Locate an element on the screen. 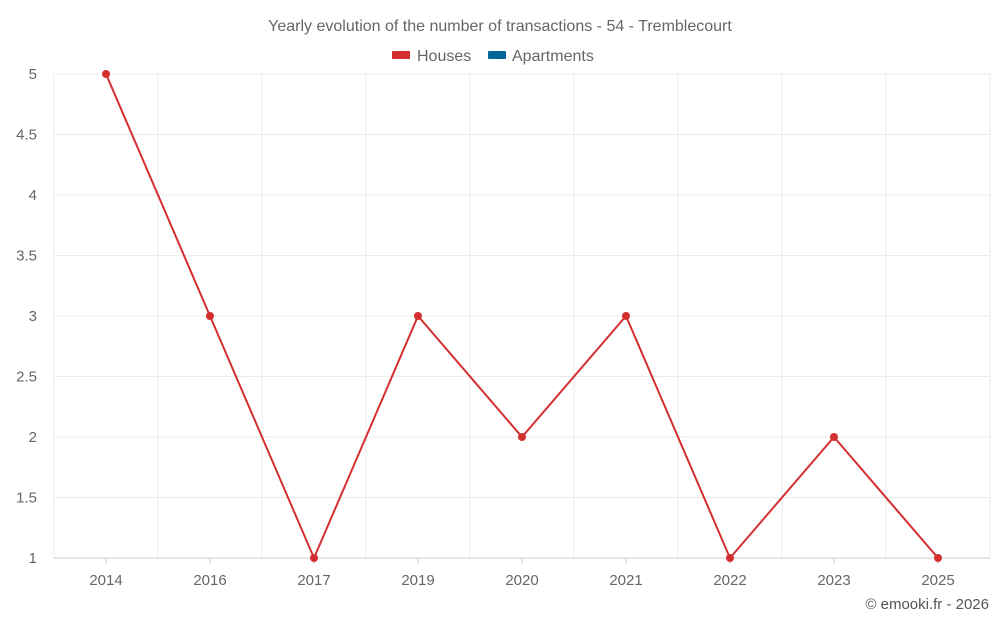 This screenshot has width=1000, height=625. y-tick-label: 2.5 is located at coordinates (26, 377).